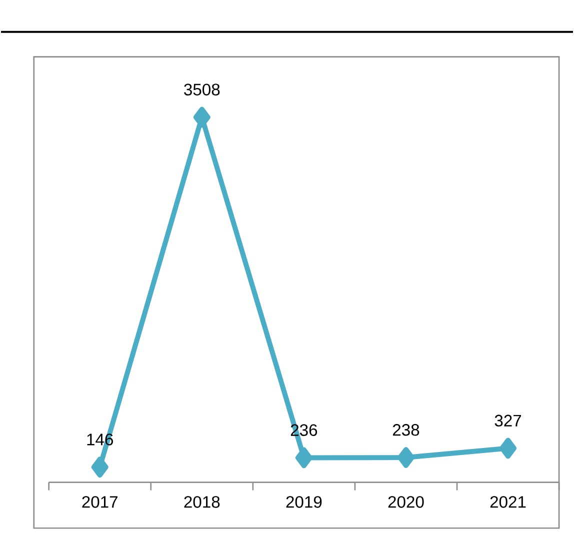  I want to click on x-tick-label: 2017, so click(100, 502).